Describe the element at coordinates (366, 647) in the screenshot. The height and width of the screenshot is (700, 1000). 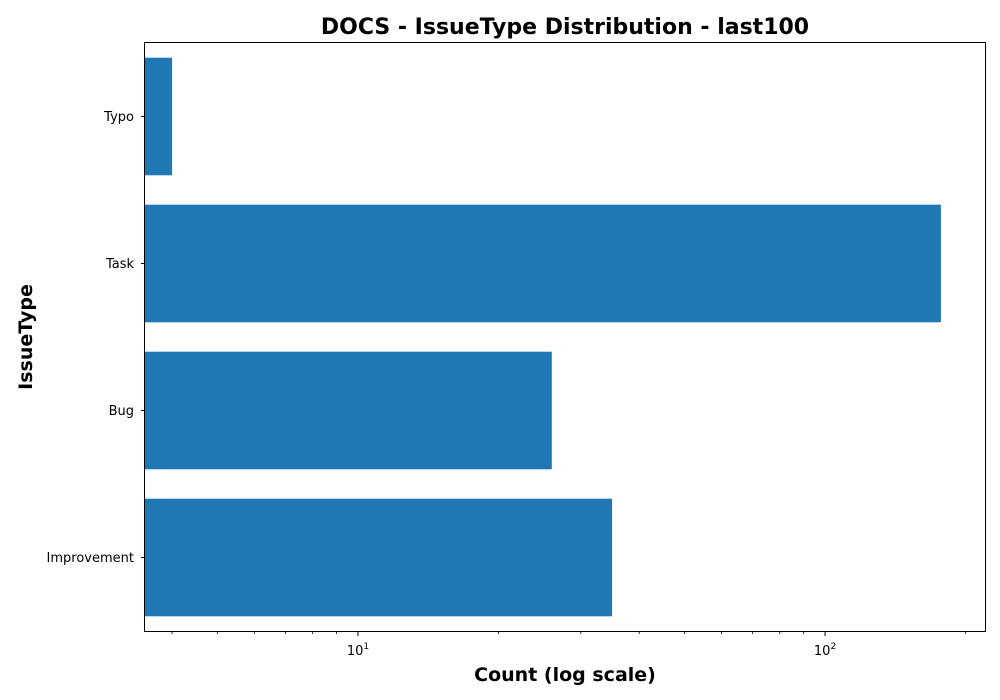
I see `x-tick-label-exponent: 1` at that location.